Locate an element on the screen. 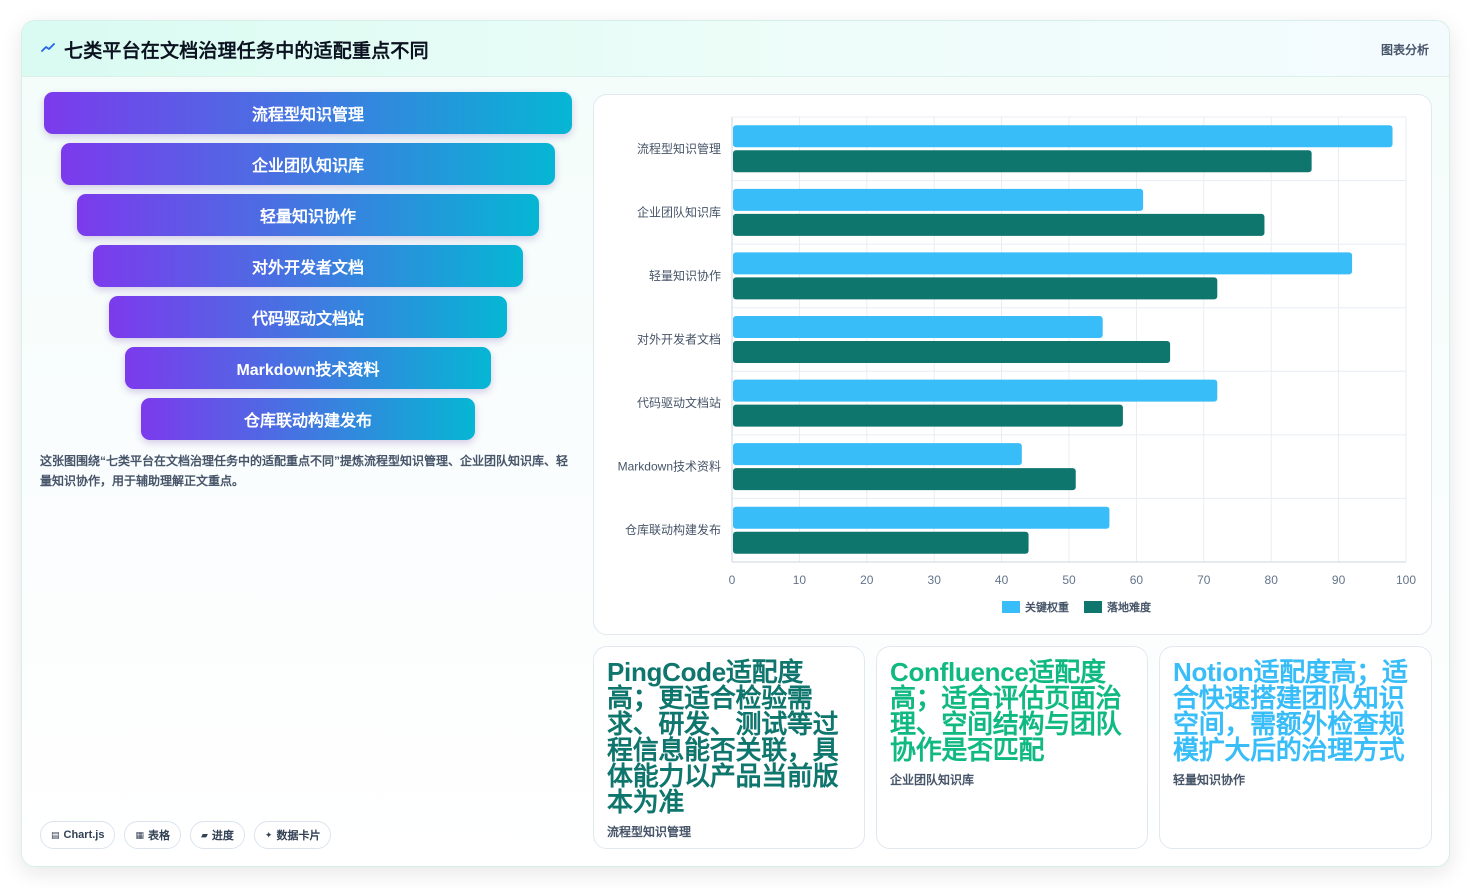 This screenshot has width=1471, height=888. pill-label: 表格 is located at coordinates (159, 836).